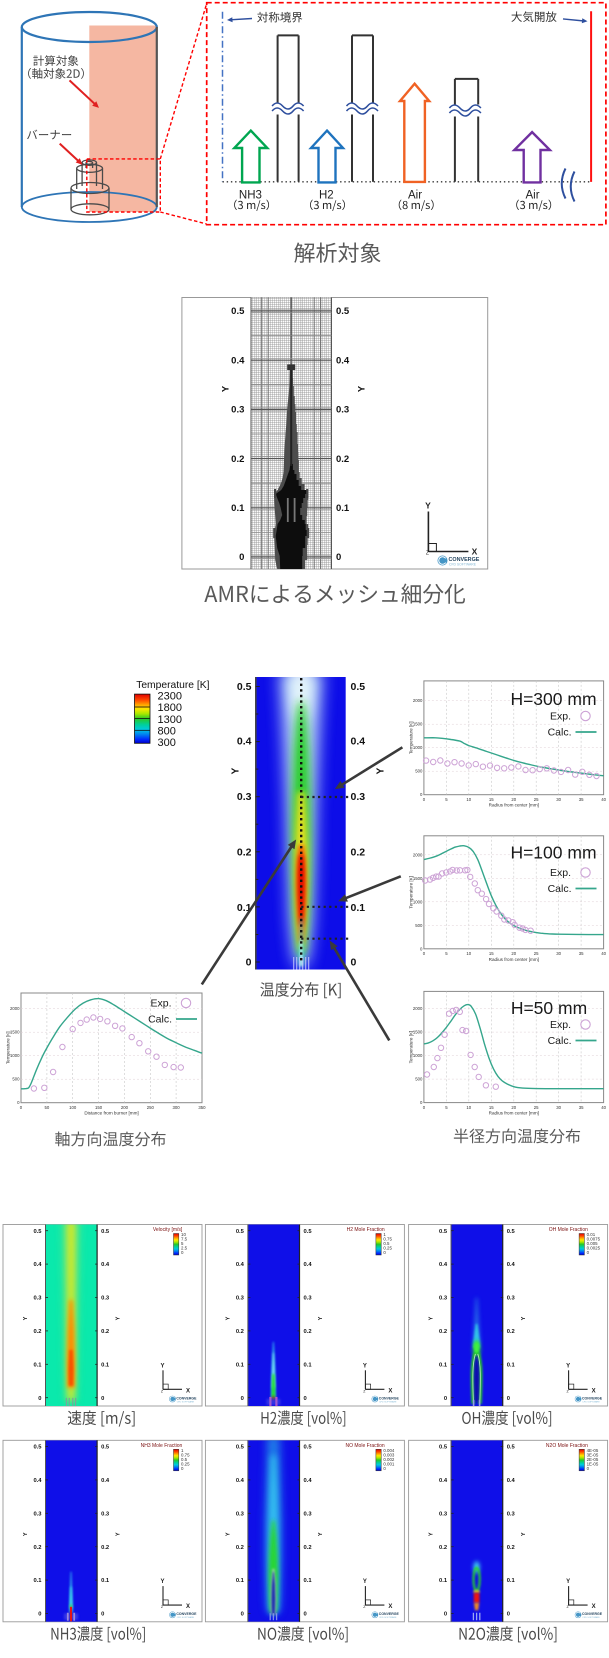 This screenshot has height=1658, width=609. Describe the element at coordinates (390, 1607) in the screenshot. I see `svg-text: X` at that location.